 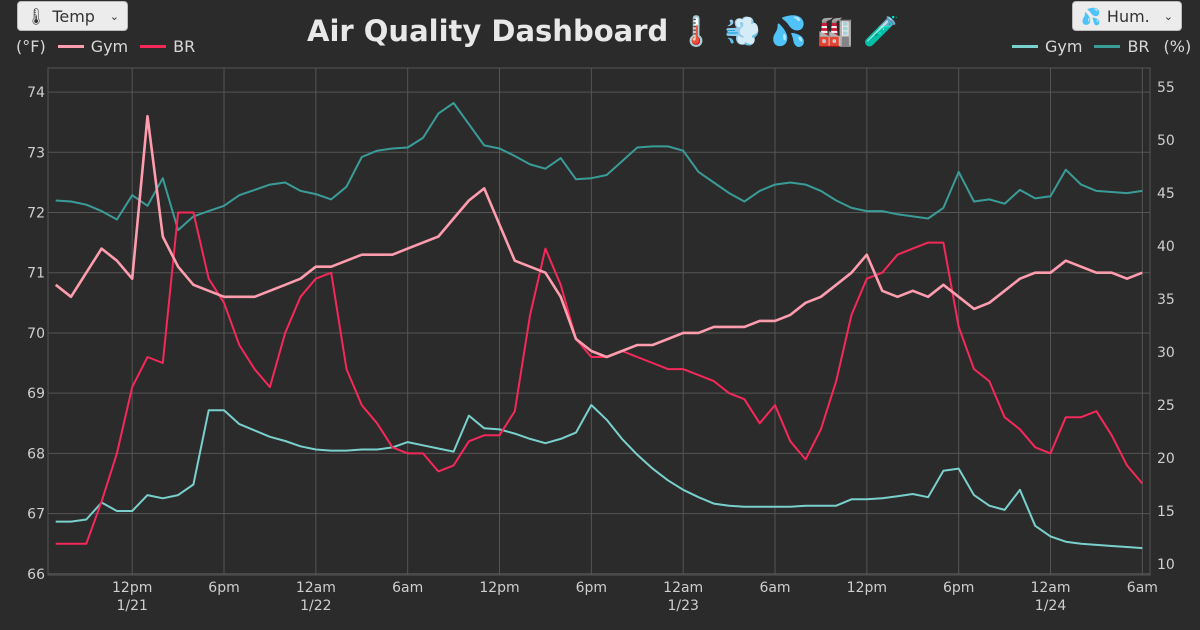 I want to click on y-right-tick-label: 30, so click(x=1166, y=353).